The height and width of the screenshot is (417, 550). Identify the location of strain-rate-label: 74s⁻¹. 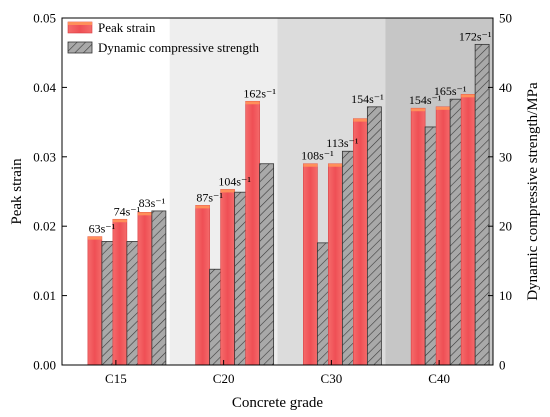
(127, 211).